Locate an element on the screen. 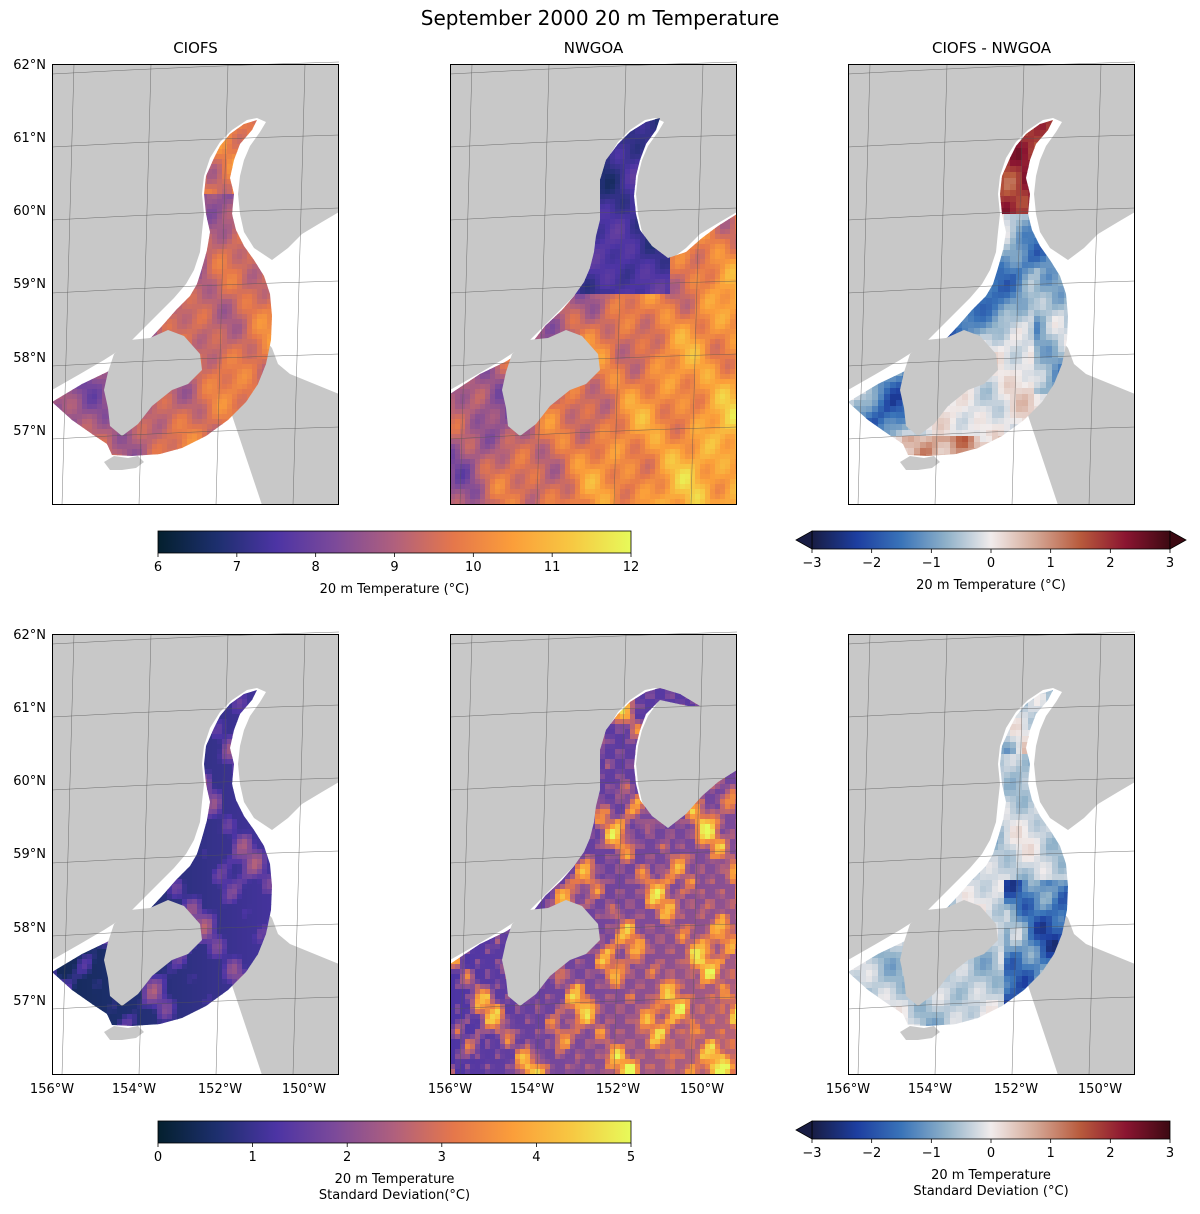 This screenshot has height=1214, width=1200. colorbar-tick-label: 8 is located at coordinates (316, 567).